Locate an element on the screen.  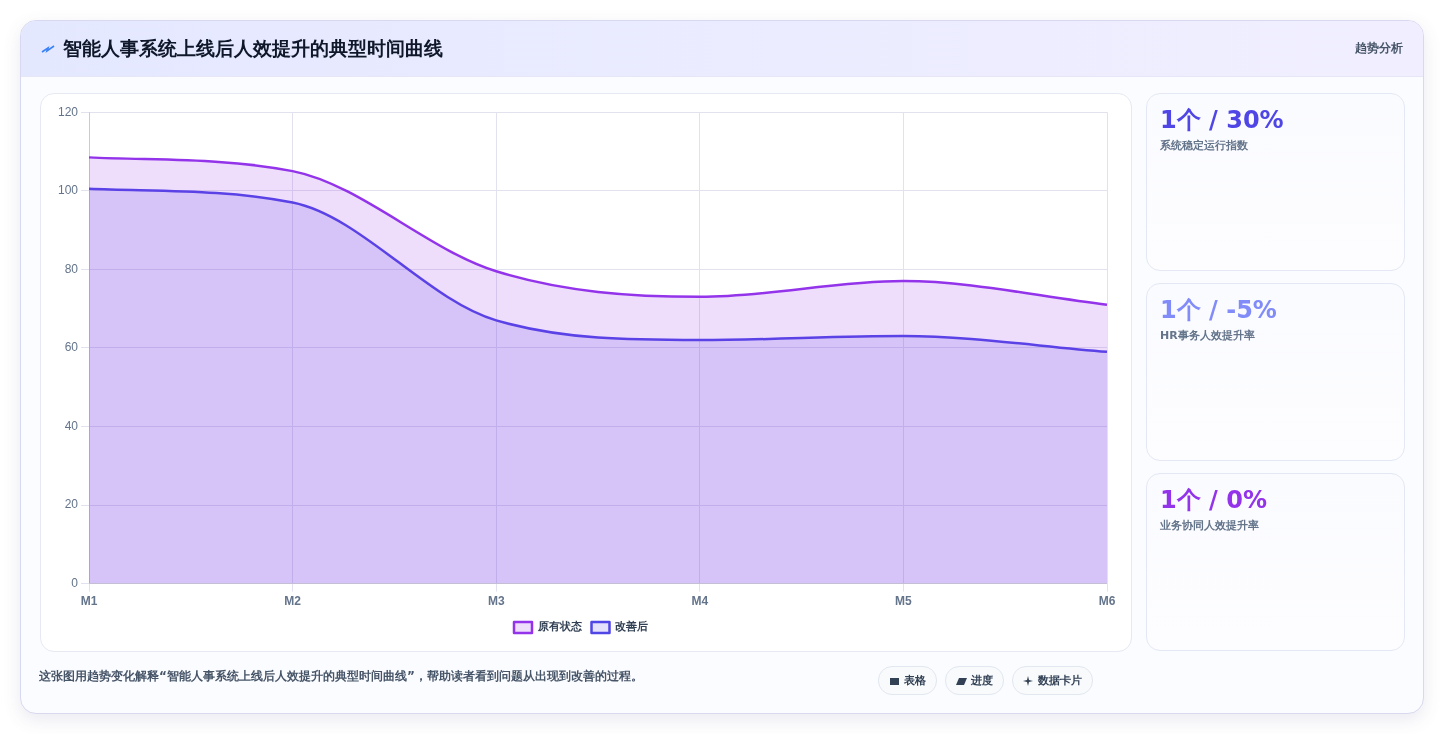
chart-title: 智能人事系统上线后人效提升的典型时间曲线 is located at coordinates (253, 48).